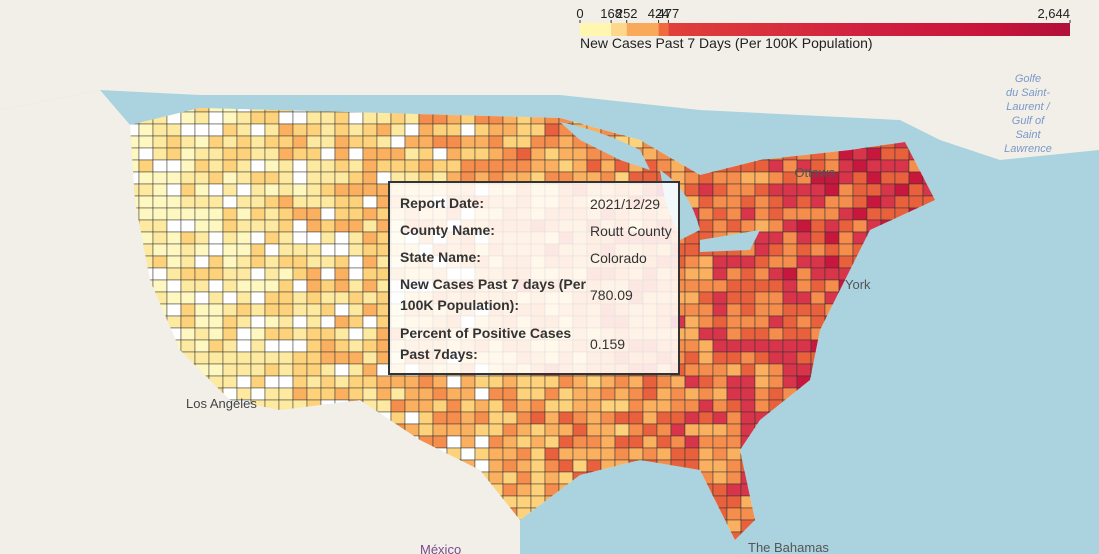  I want to click on tooltip-key: County Name:, so click(447, 230).